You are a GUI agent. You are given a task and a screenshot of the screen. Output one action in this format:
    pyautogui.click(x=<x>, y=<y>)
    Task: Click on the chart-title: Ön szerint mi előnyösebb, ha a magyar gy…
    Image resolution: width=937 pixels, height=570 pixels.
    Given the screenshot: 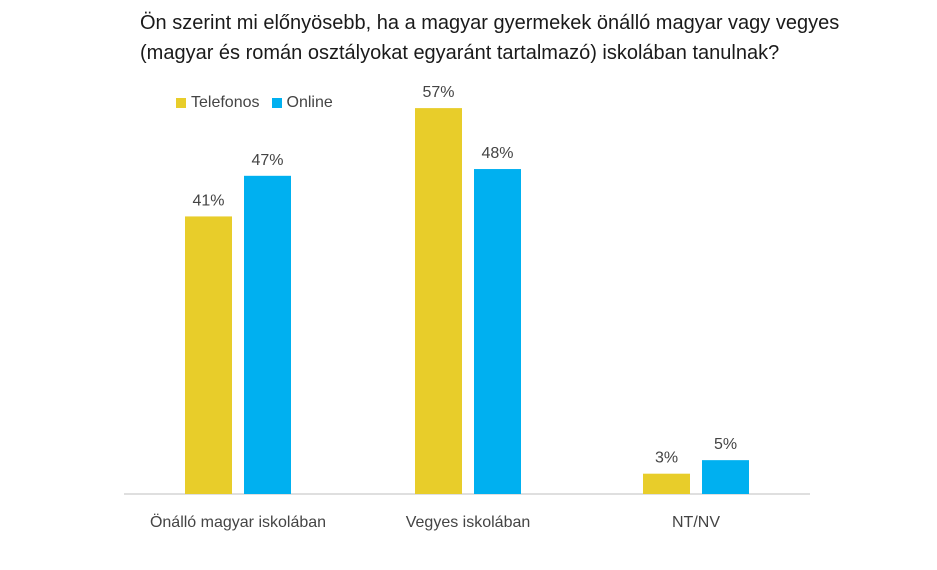 What is the action you would take?
    pyautogui.click(x=530, y=38)
    